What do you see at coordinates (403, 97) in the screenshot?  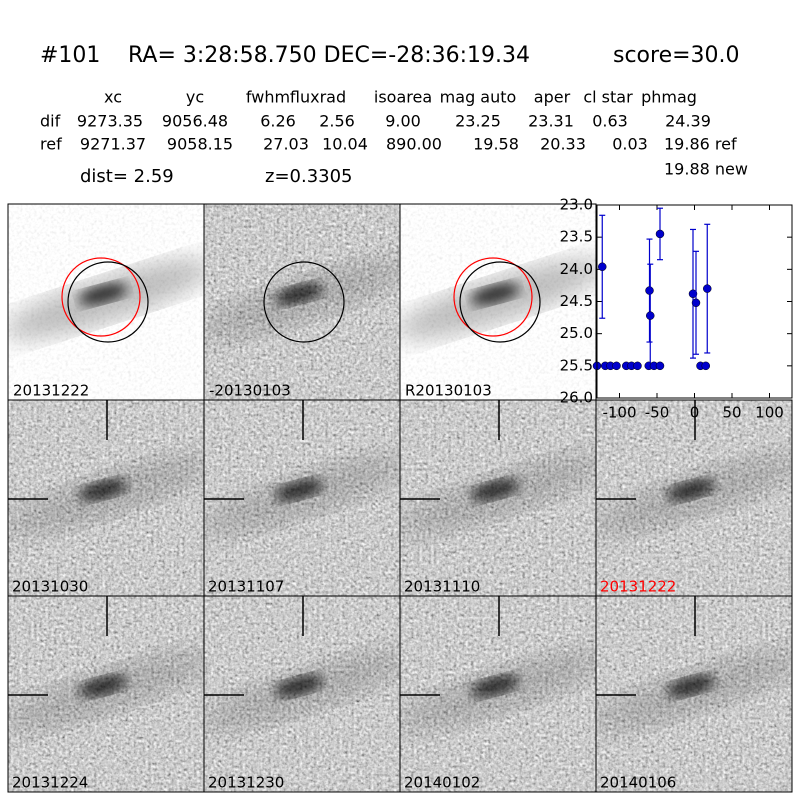 I see `column-header: isoarea` at bounding box center [403, 97].